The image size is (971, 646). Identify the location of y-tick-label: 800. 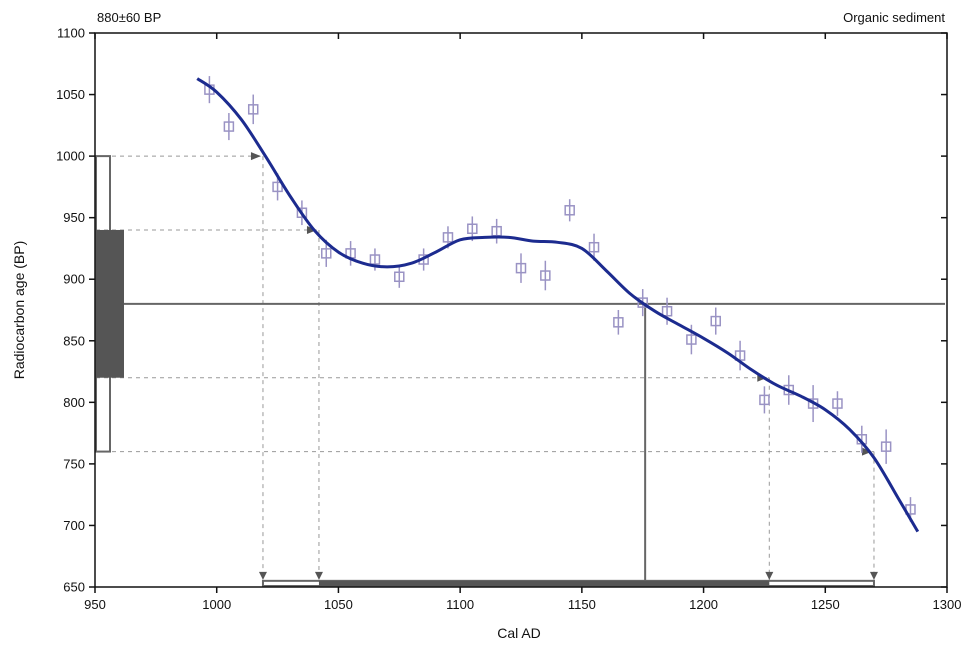
(74, 402).